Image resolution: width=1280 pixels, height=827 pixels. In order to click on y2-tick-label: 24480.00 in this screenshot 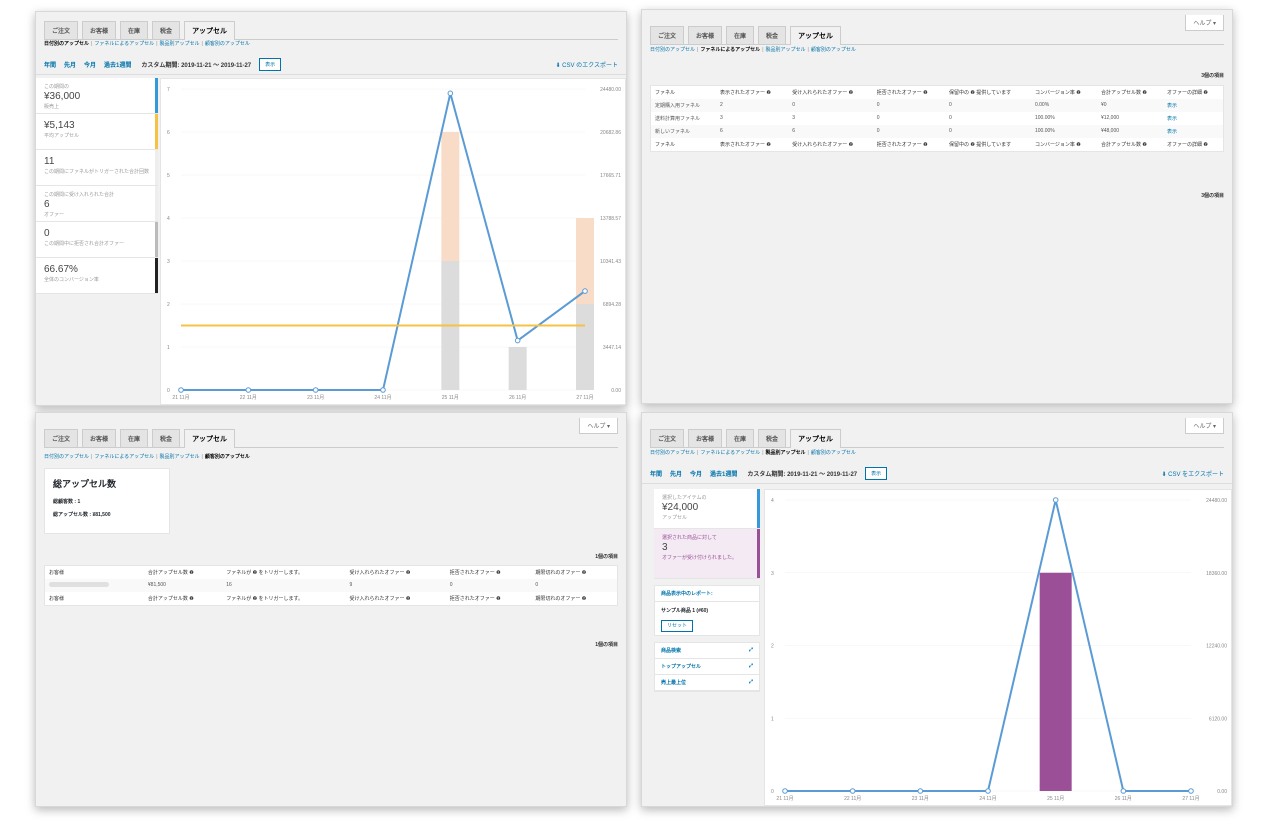, I will do `click(1216, 501)`.